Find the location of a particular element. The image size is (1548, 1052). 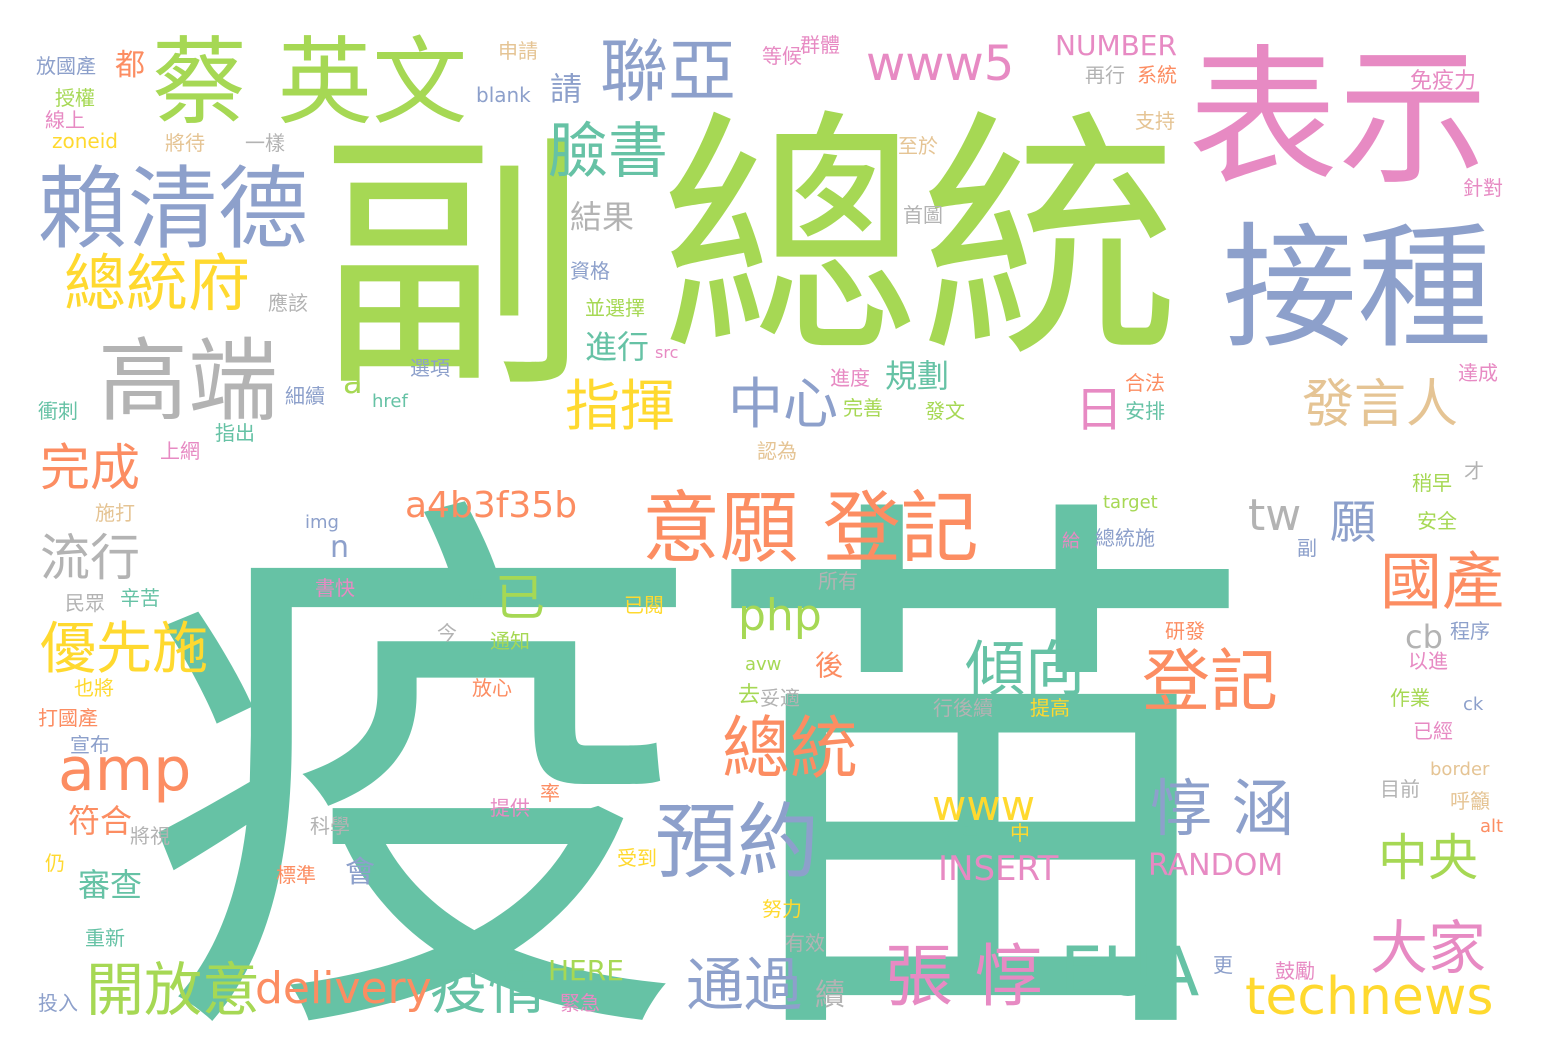

cloud-word: 指揮 is located at coordinates (620, 406).